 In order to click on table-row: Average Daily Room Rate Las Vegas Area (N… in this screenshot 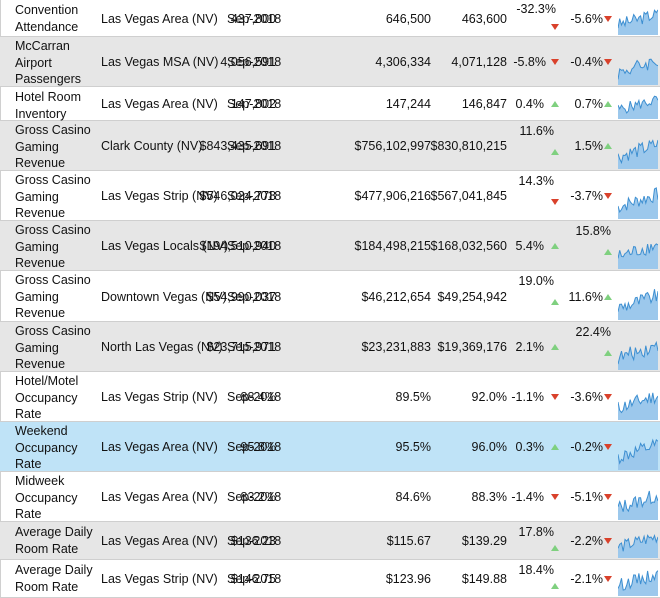, I will do `click(330, 541)`.